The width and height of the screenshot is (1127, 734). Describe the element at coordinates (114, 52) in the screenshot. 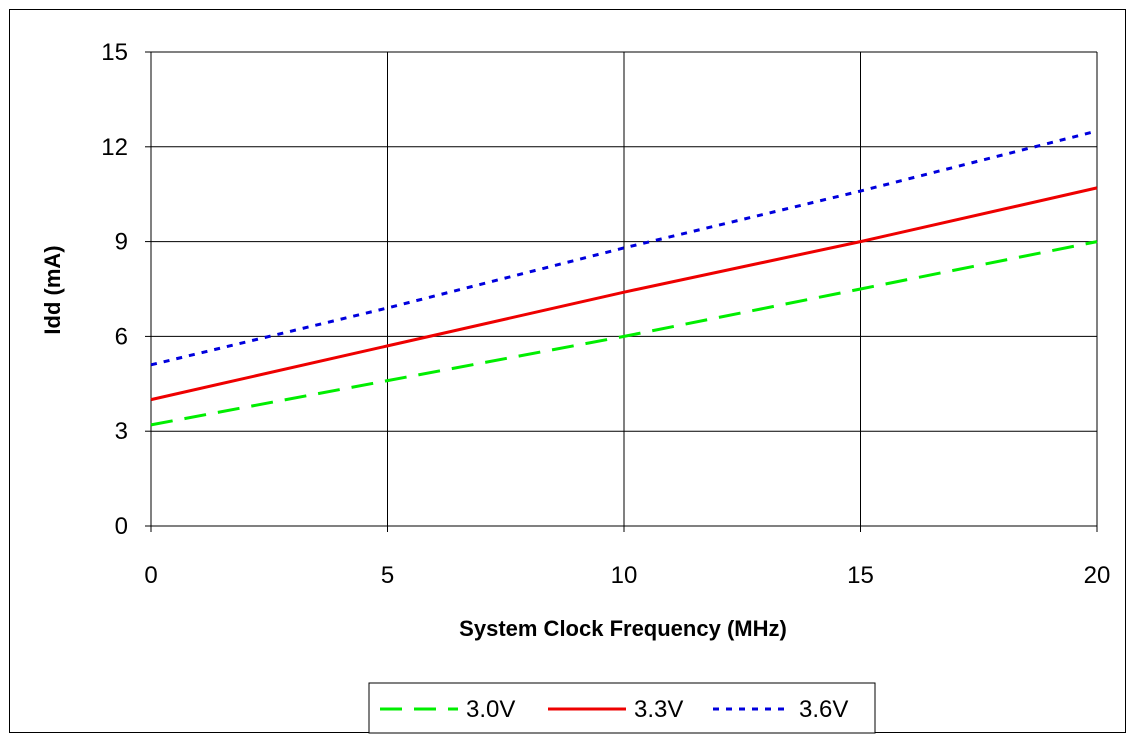

I see `y-tick-label: 15` at that location.